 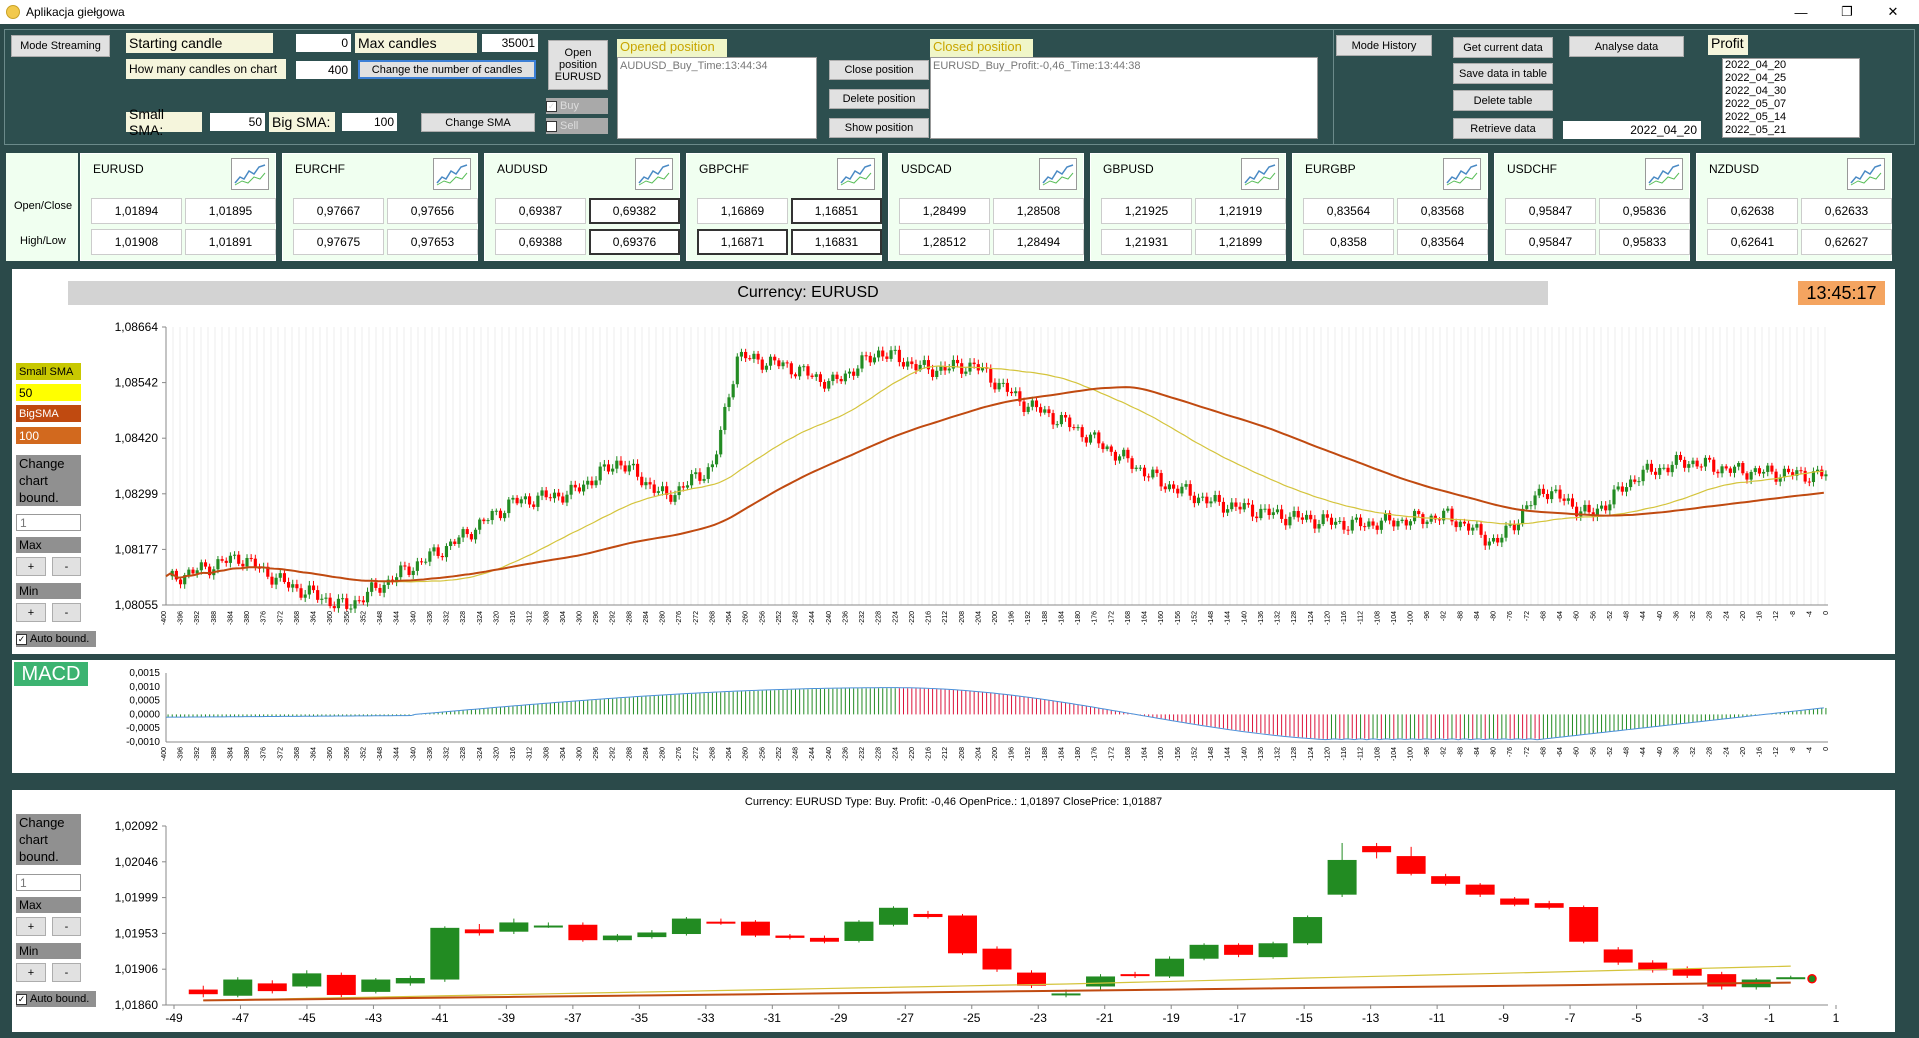 What do you see at coordinates (879, 70) in the screenshot?
I see `close-position-button: Close position` at bounding box center [879, 70].